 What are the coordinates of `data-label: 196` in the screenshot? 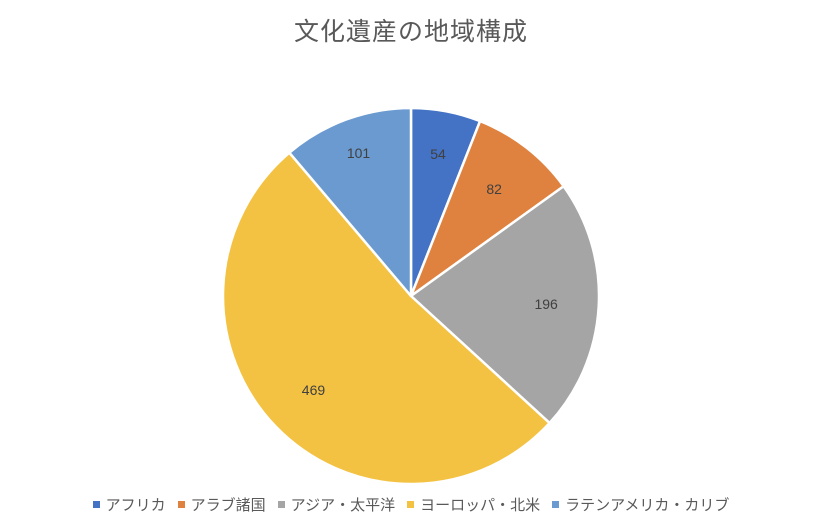 It's located at (546, 304).